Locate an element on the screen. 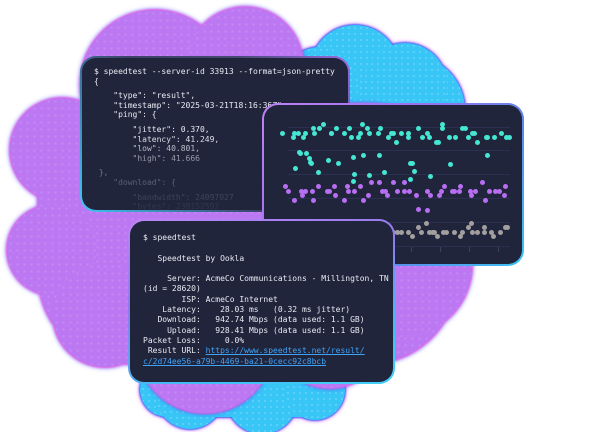 The height and width of the screenshot is (432, 600). result-url-link: https://www.speedtest.net/result/ is located at coordinates (285, 351).